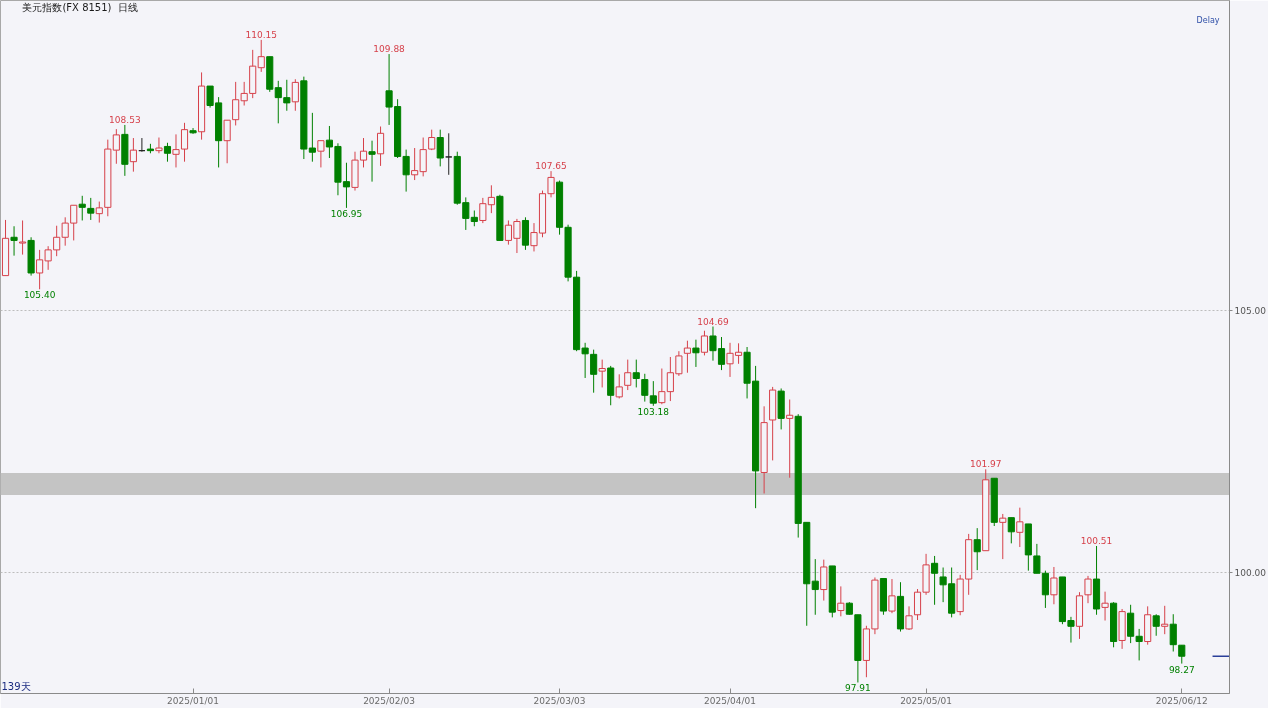 Image resolution: width=1268 pixels, height=708 pixels. I want to click on annotation: 108.53, so click(125, 119).